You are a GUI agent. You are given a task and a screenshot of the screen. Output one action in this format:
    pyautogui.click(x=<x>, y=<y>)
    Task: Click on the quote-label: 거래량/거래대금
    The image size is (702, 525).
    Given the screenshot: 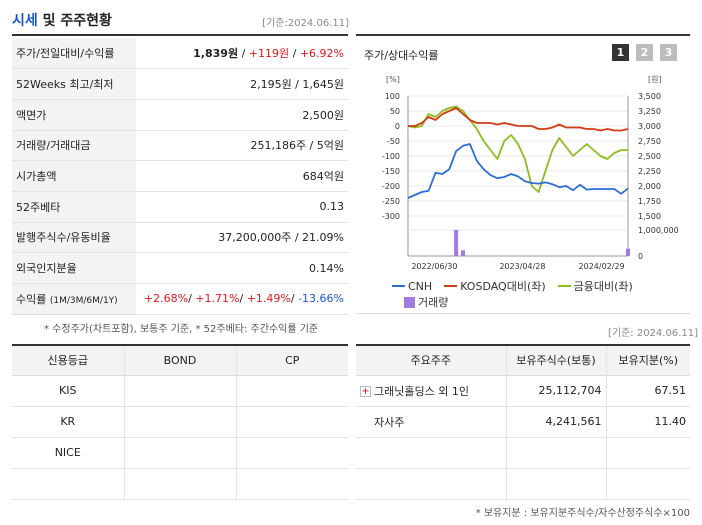 What is the action you would take?
    pyautogui.click(x=74, y=146)
    